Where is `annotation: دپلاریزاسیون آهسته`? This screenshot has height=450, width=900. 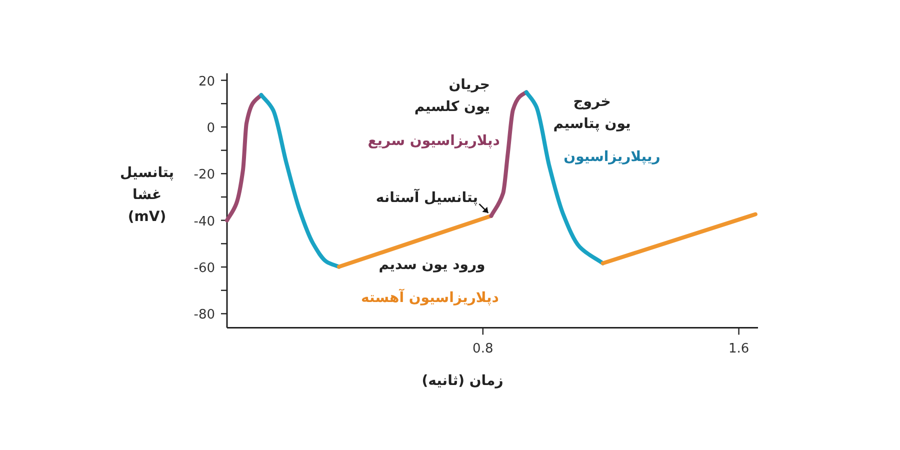
annotation: دپلاریزاسیون آهسته is located at coordinates (430, 297).